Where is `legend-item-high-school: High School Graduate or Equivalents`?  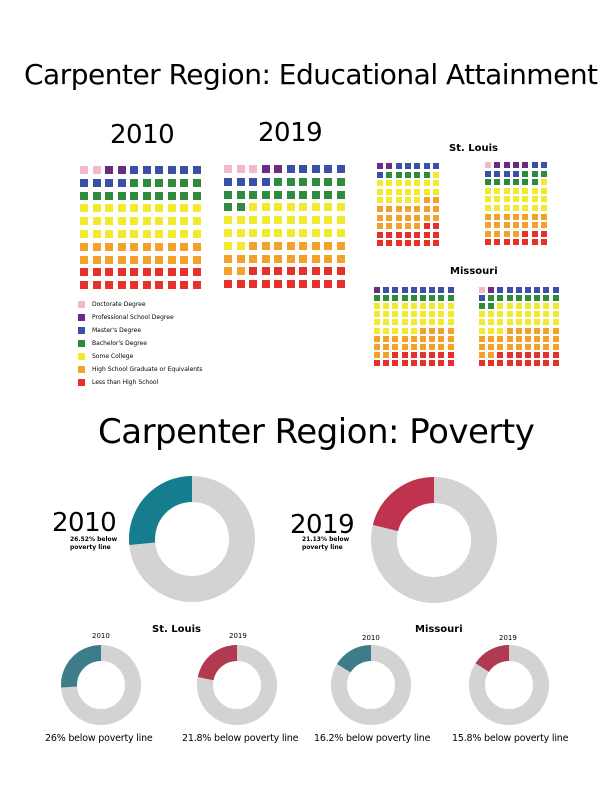 legend-item-high-school: High School Graduate or Equivalents is located at coordinates (140, 369).